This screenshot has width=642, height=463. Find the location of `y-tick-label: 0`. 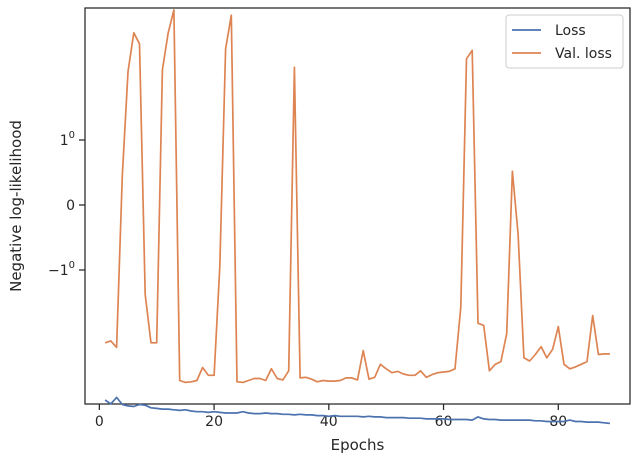

y-tick-label: 0 is located at coordinates (70, 206).